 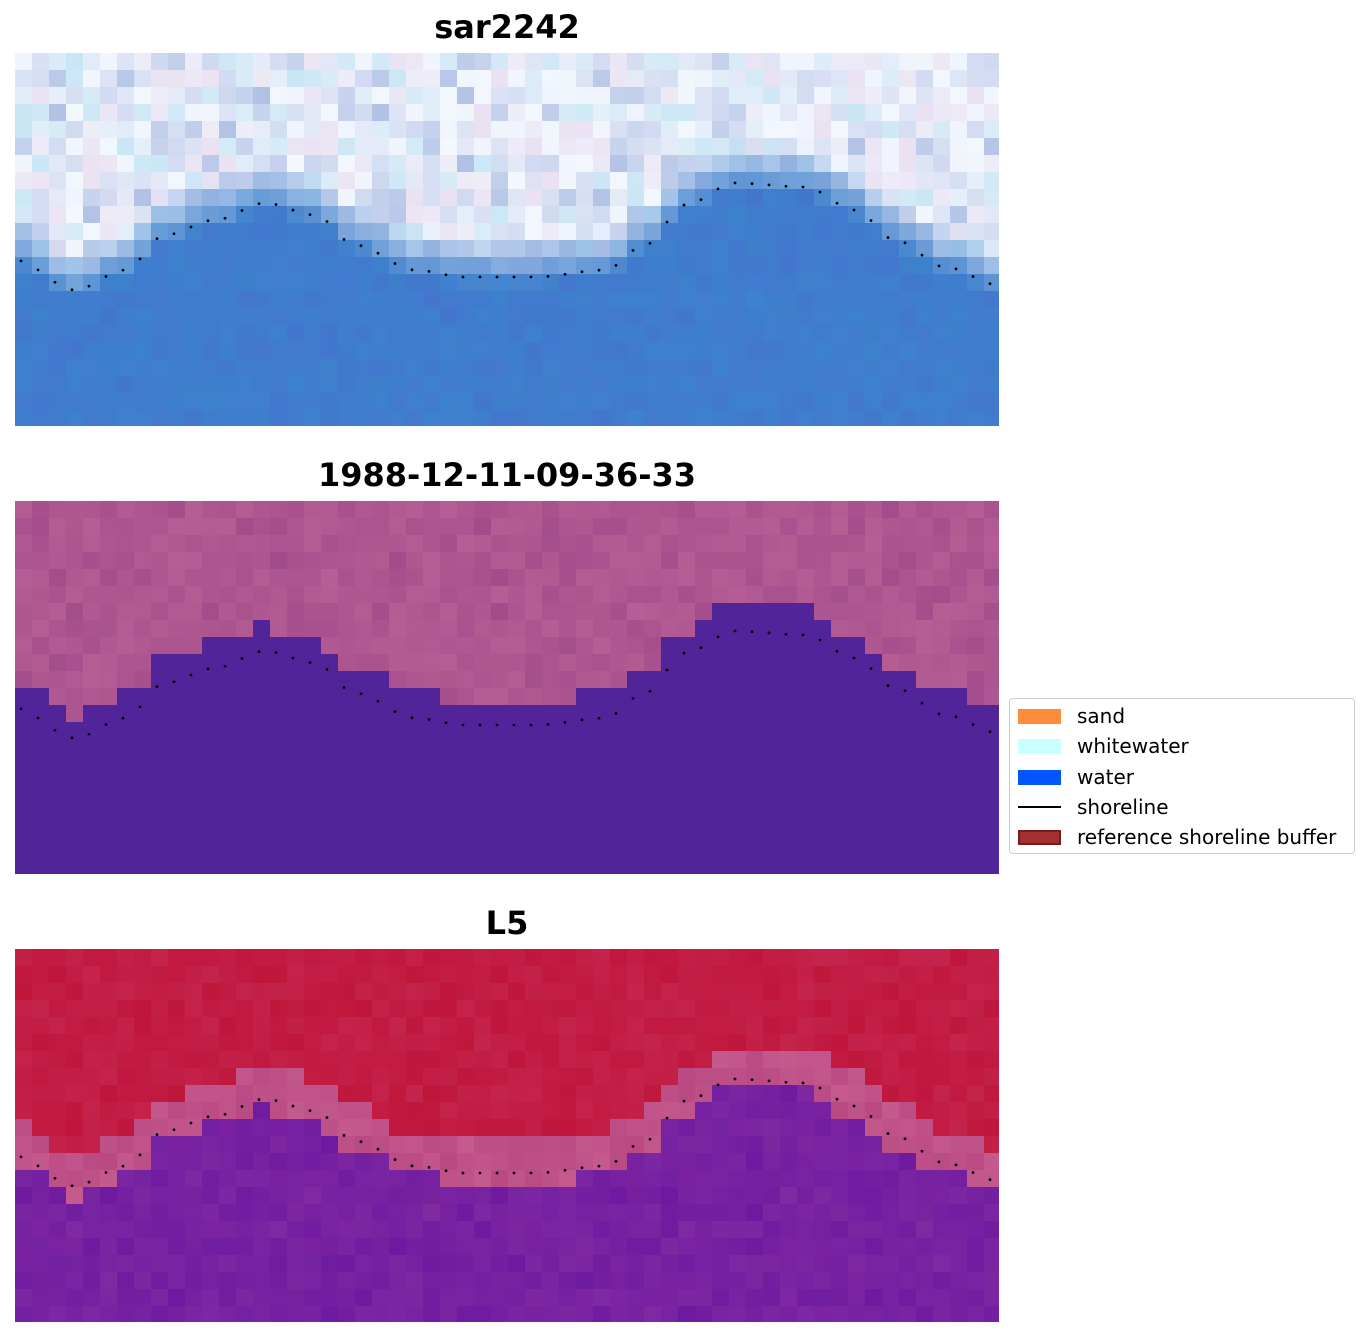 I want to click on panel-title-index: L5, so click(x=507, y=923).